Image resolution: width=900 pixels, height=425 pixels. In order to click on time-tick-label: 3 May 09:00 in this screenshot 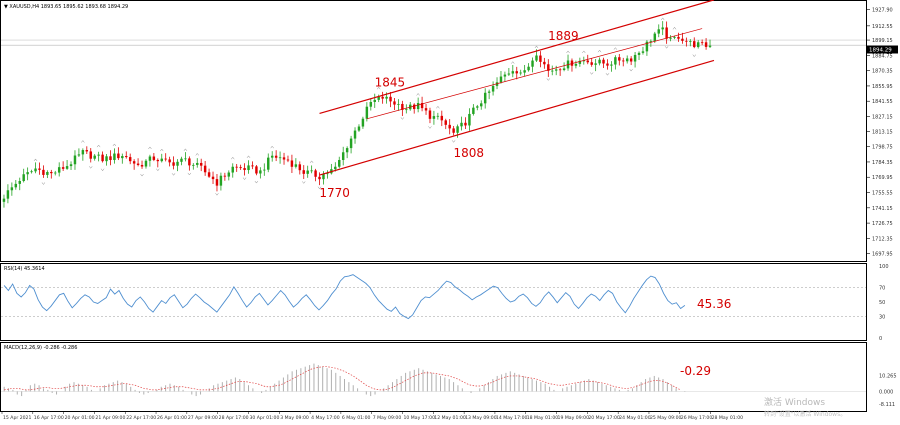, I will do `click(294, 418)`.